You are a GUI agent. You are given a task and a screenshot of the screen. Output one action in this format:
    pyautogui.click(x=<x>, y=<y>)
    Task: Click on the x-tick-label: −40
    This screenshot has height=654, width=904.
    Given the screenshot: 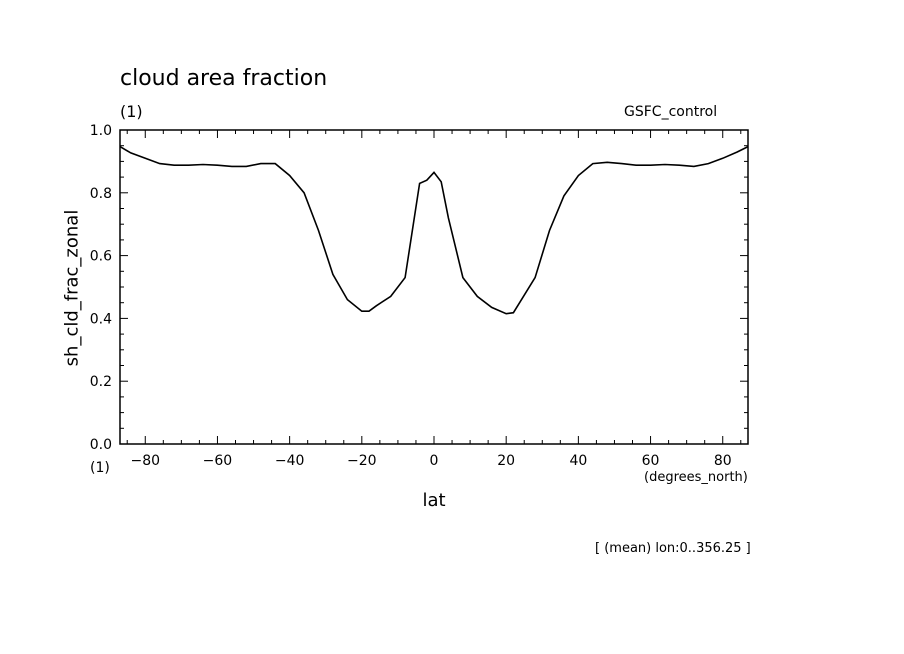 What is the action you would take?
    pyautogui.click(x=290, y=461)
    